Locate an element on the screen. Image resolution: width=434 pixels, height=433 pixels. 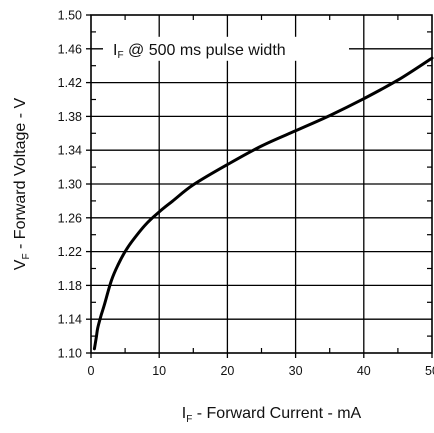
y-tick-label: 1.46 is located at coordinates (70, 49).